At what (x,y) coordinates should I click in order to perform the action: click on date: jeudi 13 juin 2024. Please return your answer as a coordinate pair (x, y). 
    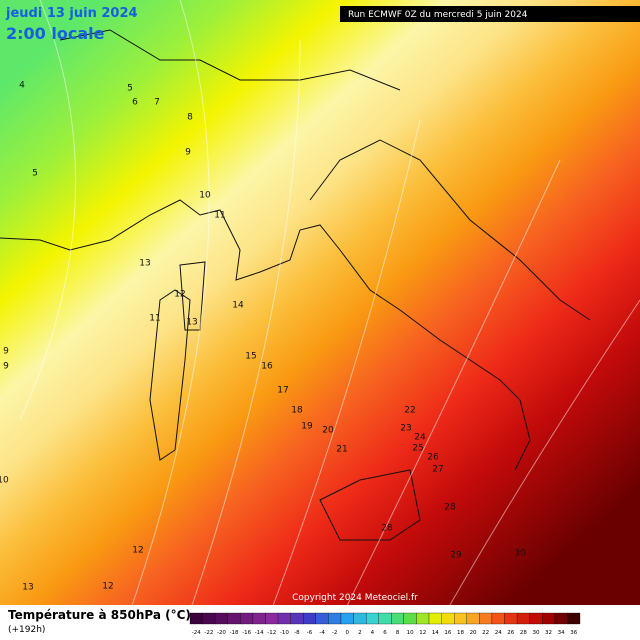
    Looking at the image, I should click on (71, 13).